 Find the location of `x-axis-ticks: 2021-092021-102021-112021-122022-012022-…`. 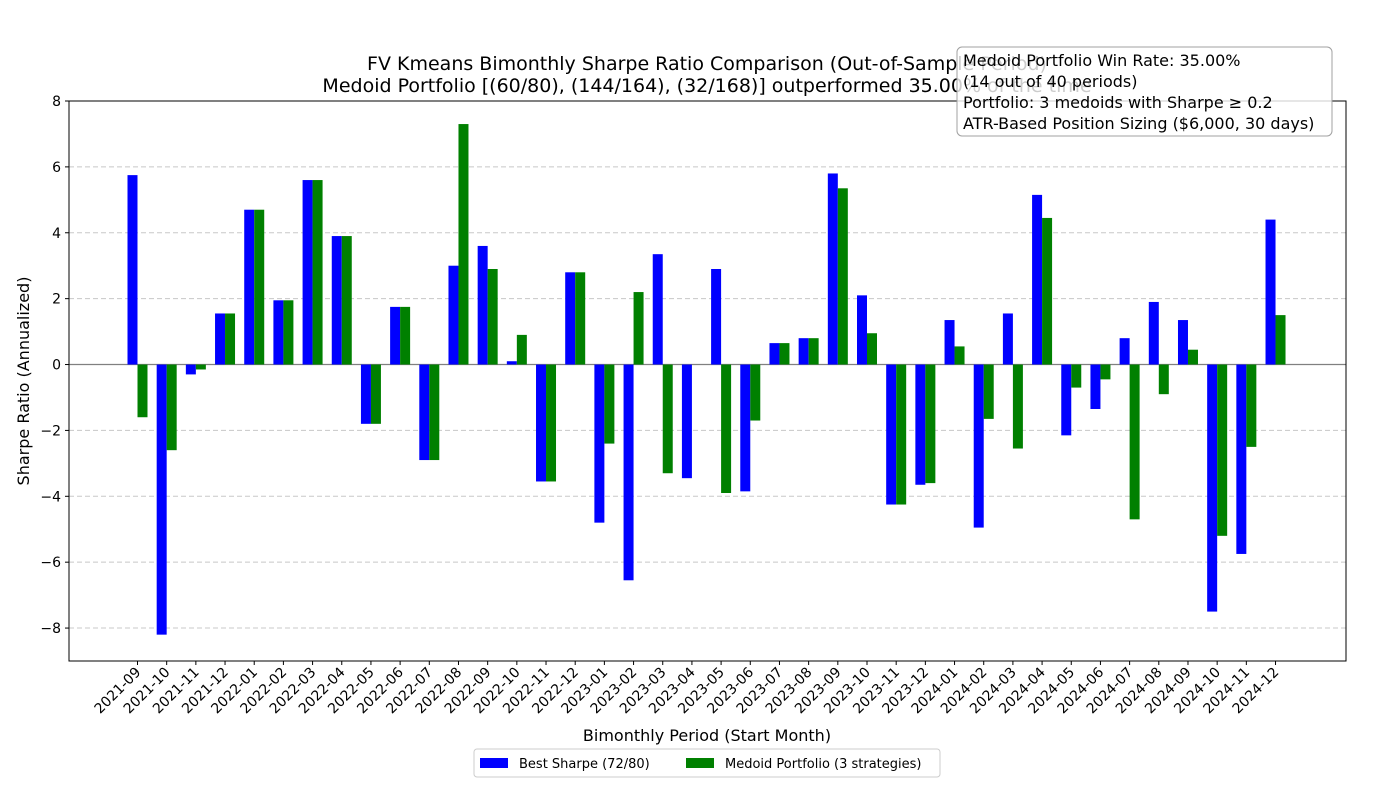

x-axis-ticks: 2021-092021-102021-112021-122022-012022-… is located at coordinates (687, 689).